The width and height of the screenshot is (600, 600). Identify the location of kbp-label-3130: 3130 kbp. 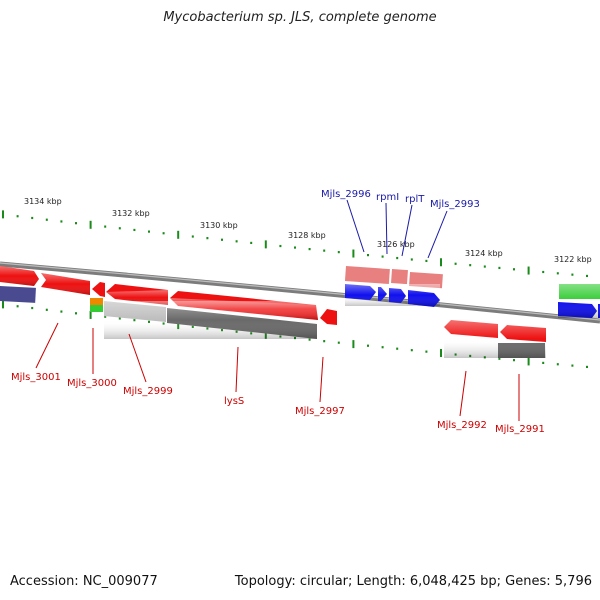
(219, 225).